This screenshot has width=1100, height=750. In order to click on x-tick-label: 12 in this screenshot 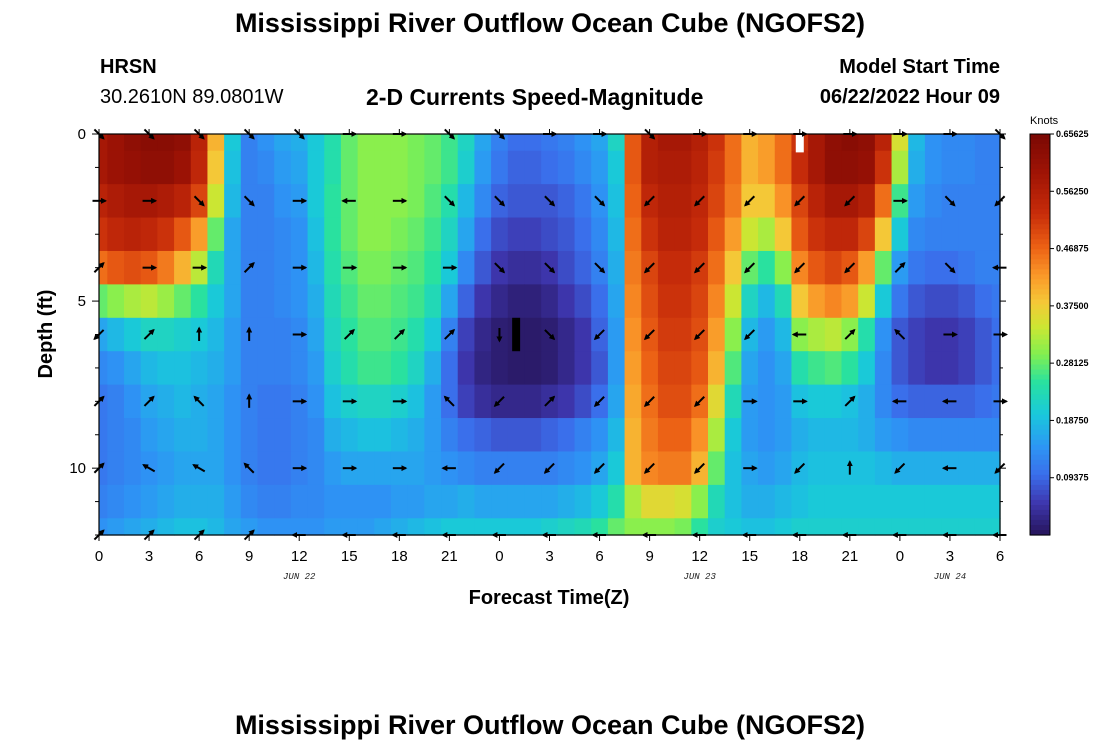, I will do `click(699, 556)`.